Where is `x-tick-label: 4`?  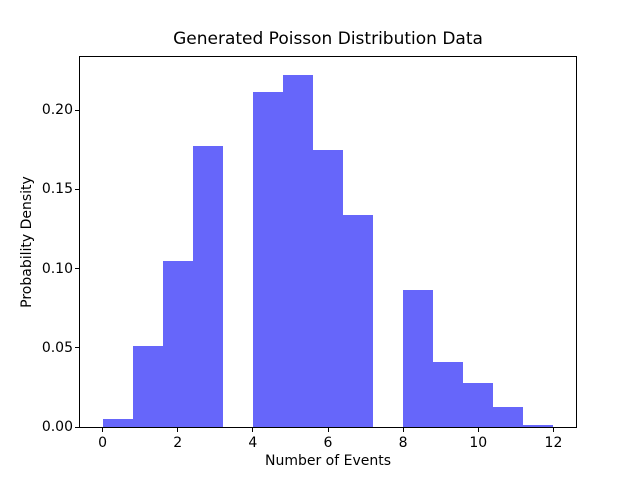 x-tick-label: 4 is located at coordinates (253, 443).